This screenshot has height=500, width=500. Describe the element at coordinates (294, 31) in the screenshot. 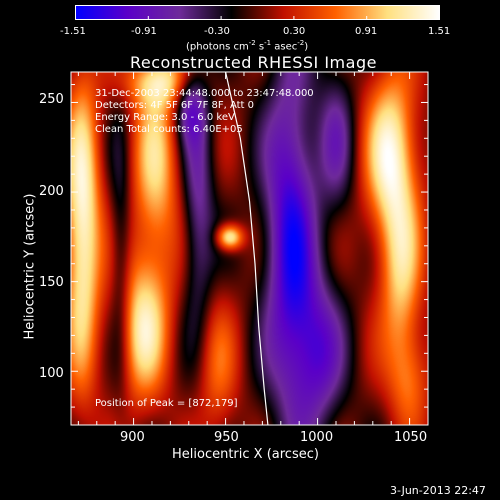

I see `colorbar-tick: 0.30` at that location.